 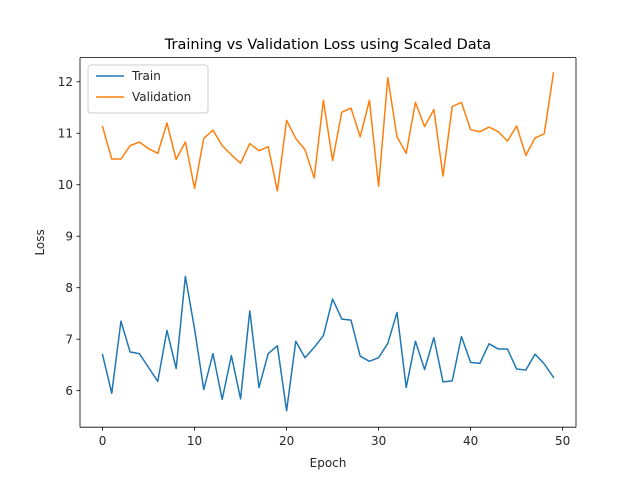 I want to click on y-axis-label: Loss, so click(x=40, y=242).